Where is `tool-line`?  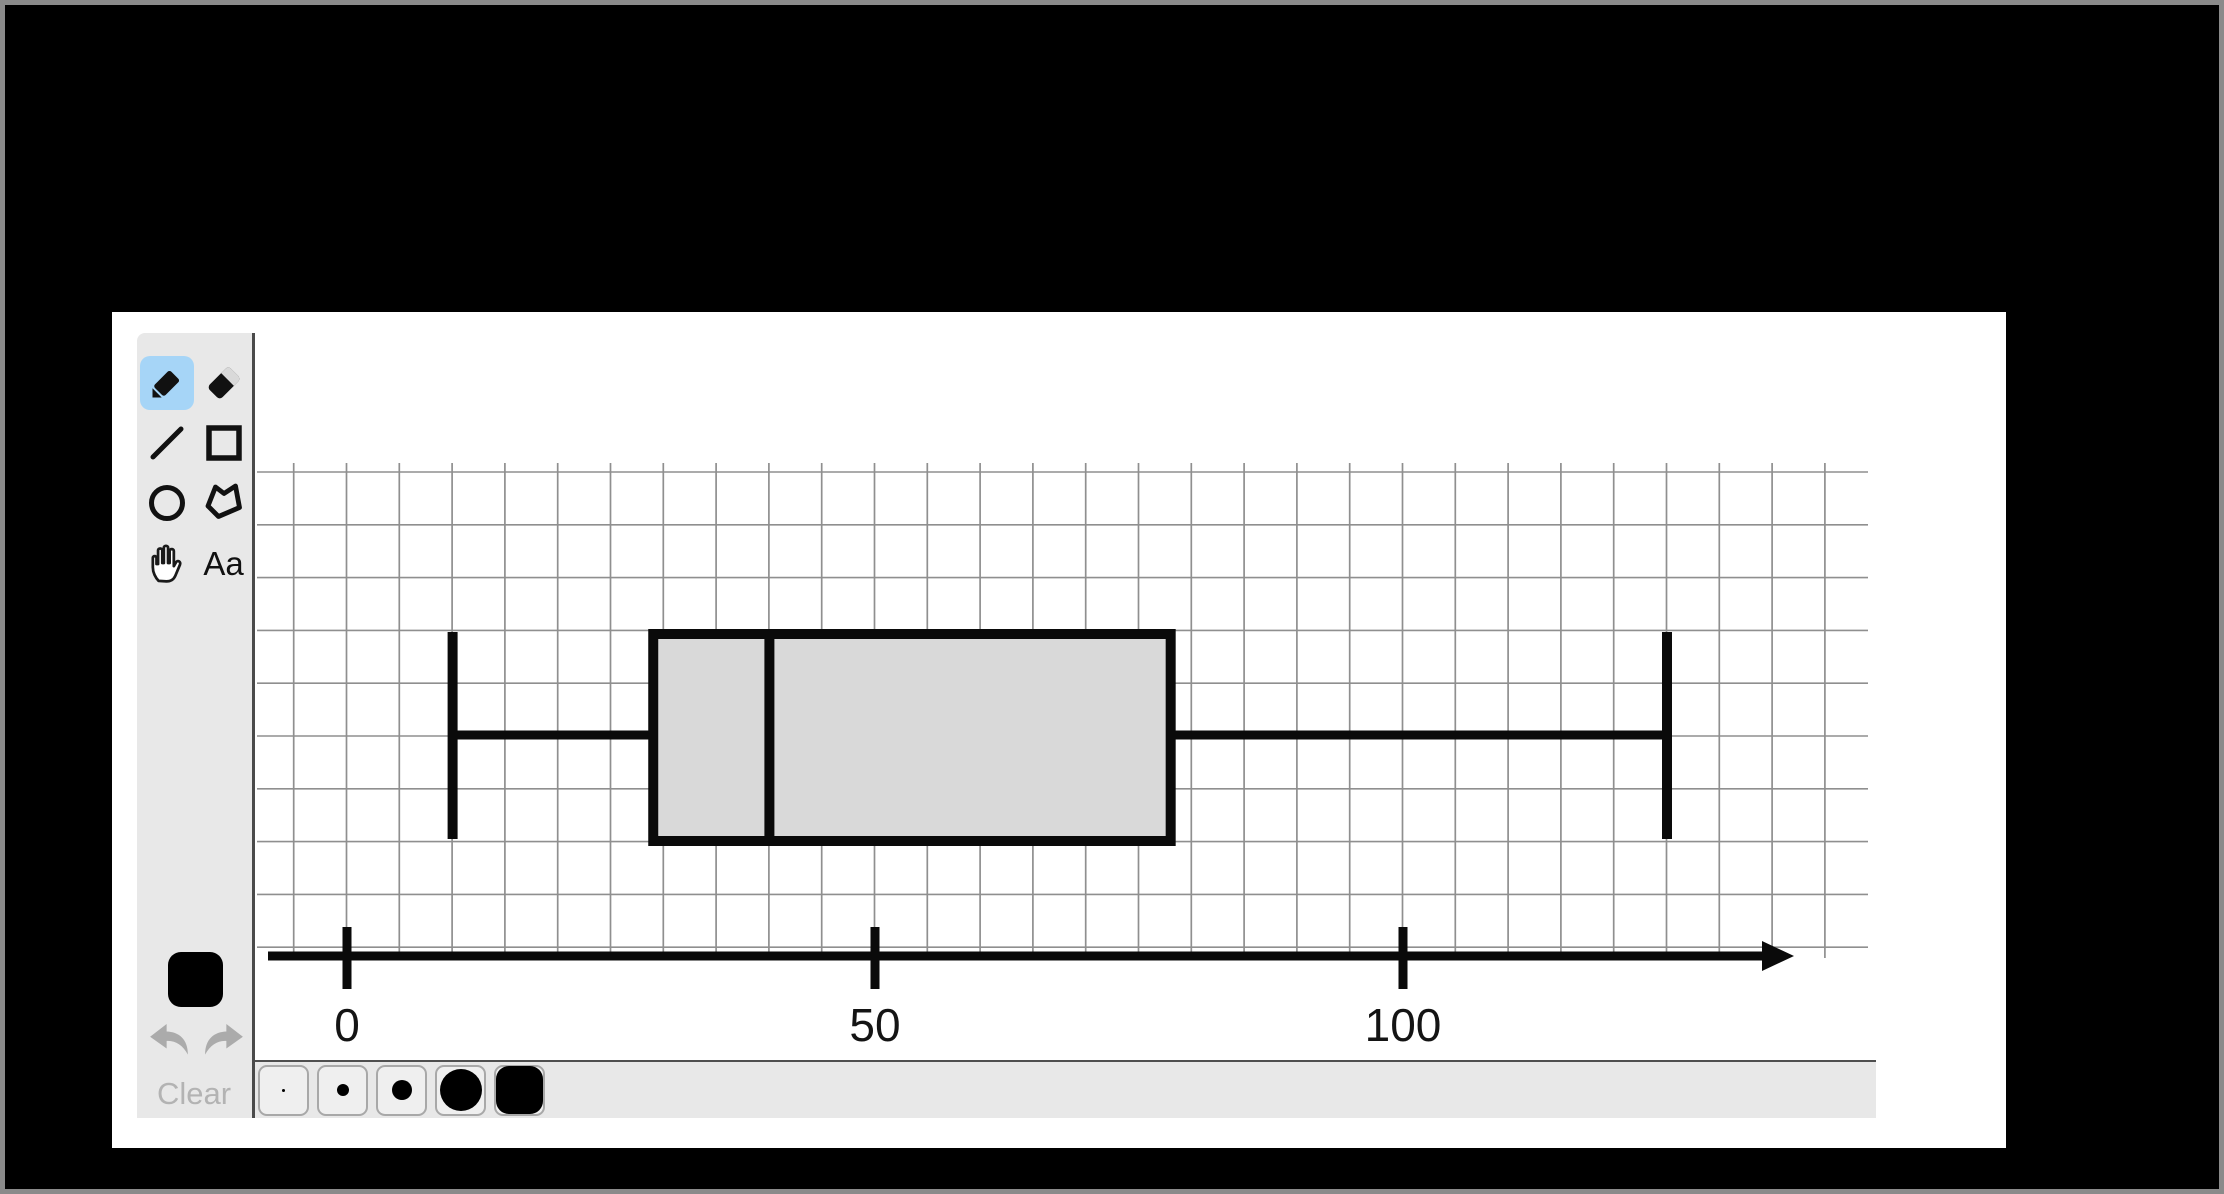
tool-line is located at coordinates (167, 443).